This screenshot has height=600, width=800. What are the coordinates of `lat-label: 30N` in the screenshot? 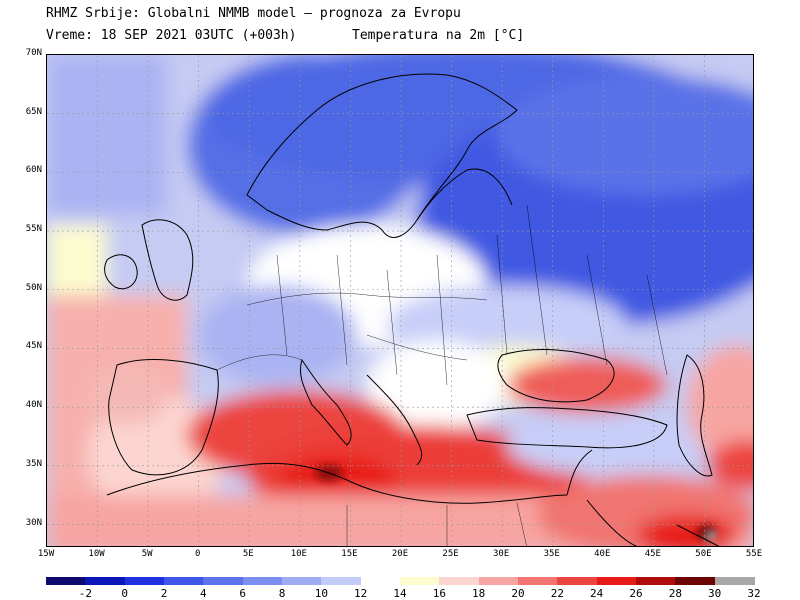 It's located at (33, 522).